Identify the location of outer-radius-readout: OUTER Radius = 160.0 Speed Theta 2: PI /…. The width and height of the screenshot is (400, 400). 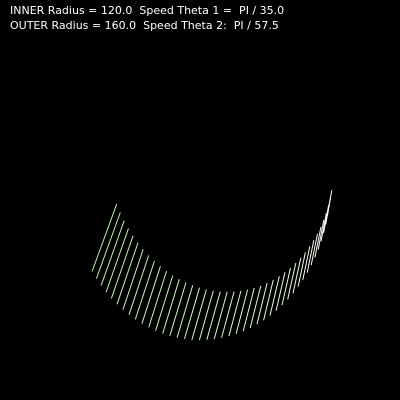
(144, 25).